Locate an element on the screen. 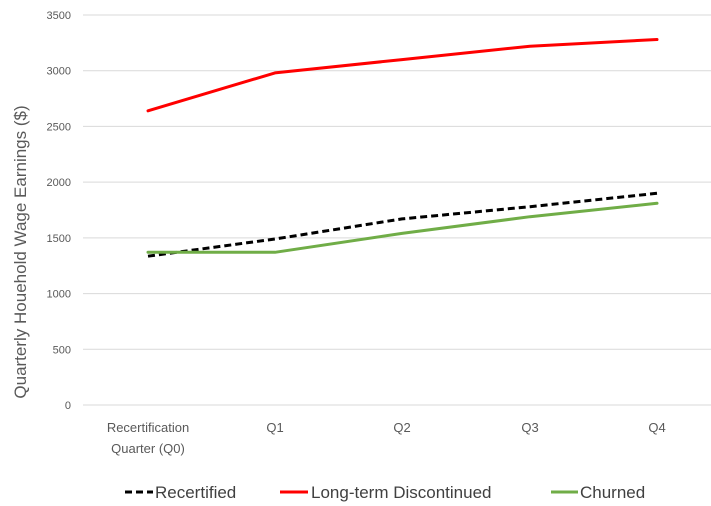 This screenshot has height=506, width=711. legend-item: Recertified is located at coordinates (180, 492).